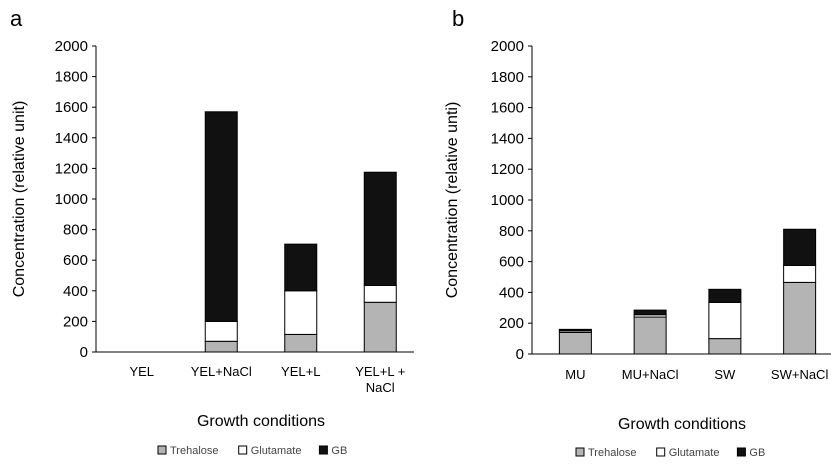 This screenshot has width=831, height=470. I want to click on category-label-line: MU+NaCl, so click(650, 374).